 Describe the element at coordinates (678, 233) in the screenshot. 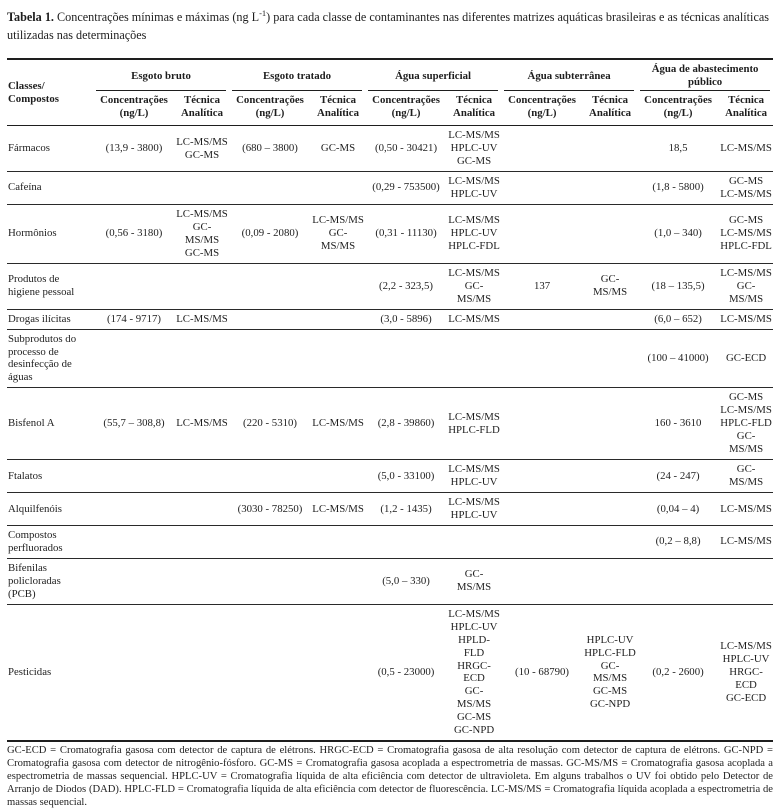

I see `concentration-cell: (1,0 – 340)` at that location.